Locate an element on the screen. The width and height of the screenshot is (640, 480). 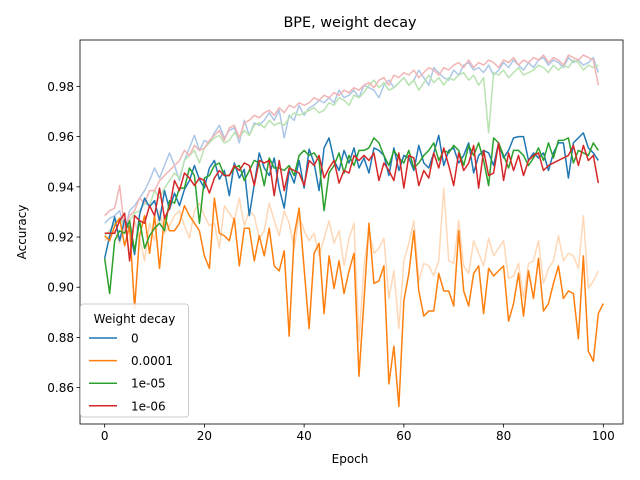
legend-box is located at coordinates (134, 360).